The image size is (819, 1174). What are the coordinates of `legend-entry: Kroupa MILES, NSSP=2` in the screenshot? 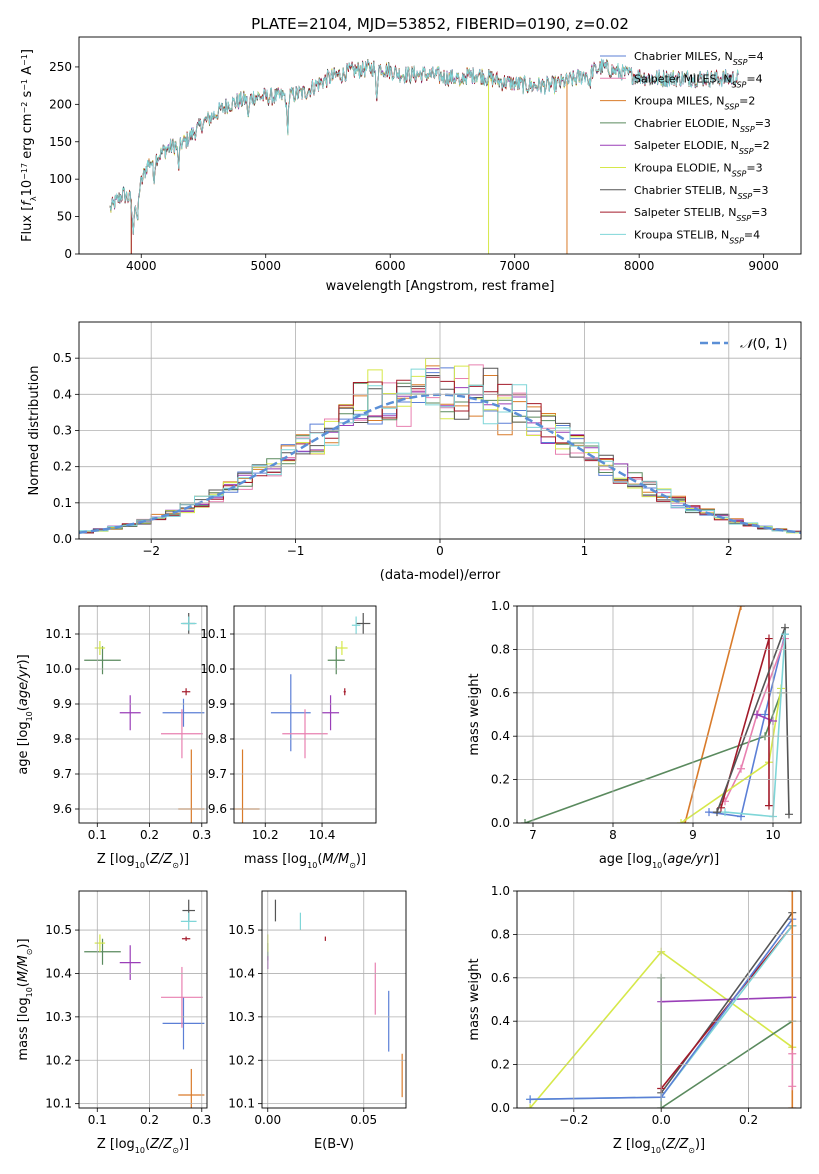 It's located at (694, 103).